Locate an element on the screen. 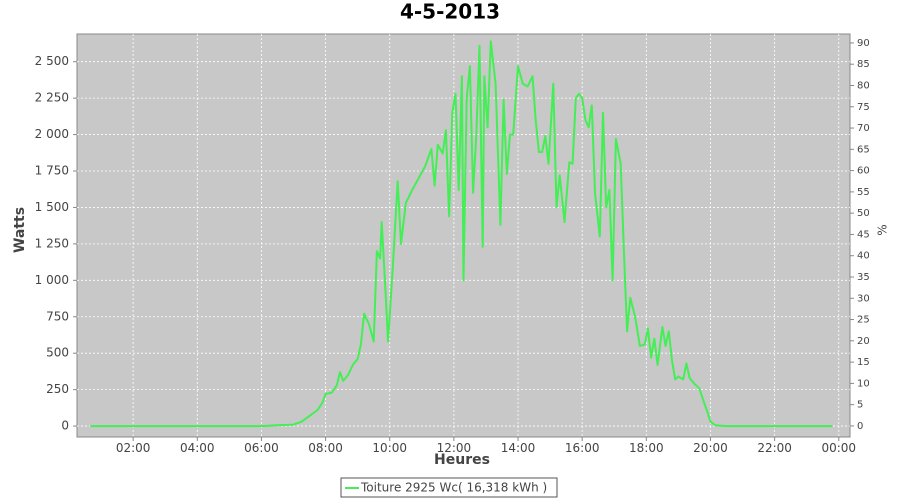 The height and width of the screenshot is (500, 900). y2-tick-label: 60 is located at coordinates (863, 171).